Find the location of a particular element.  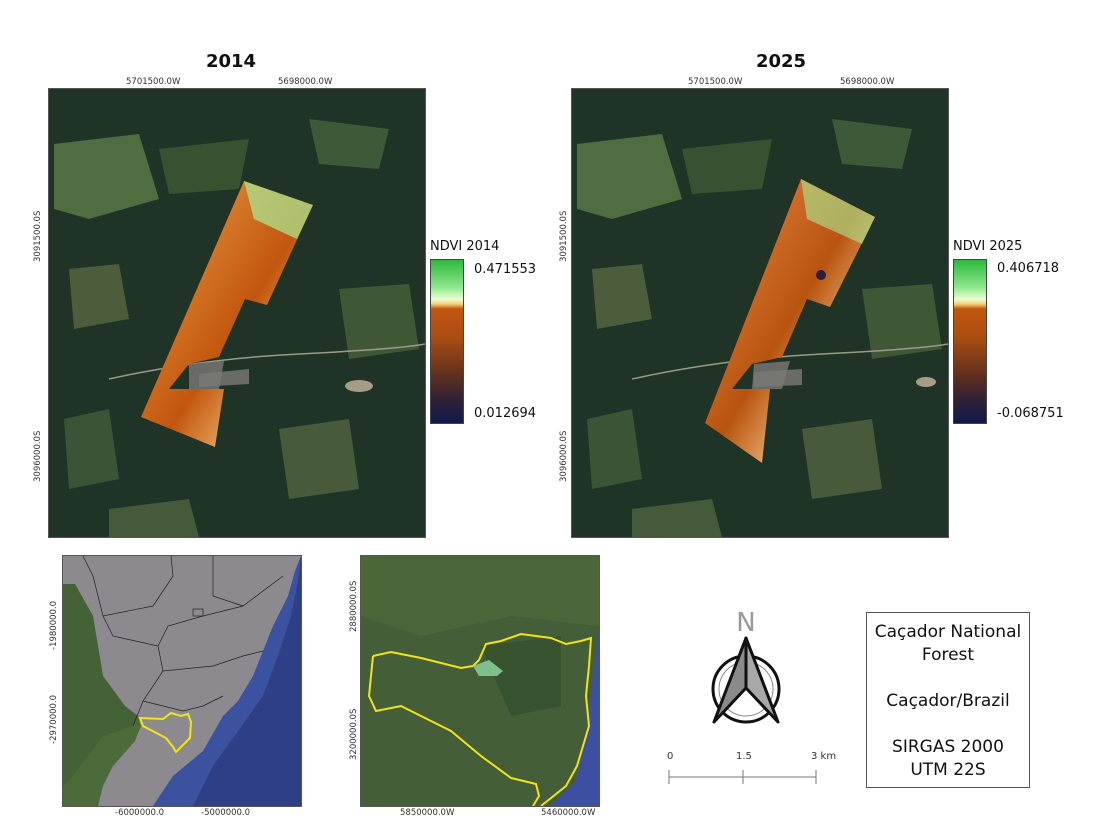

ndvi-color-ramp-2014 is located at coordinates (447, 341).